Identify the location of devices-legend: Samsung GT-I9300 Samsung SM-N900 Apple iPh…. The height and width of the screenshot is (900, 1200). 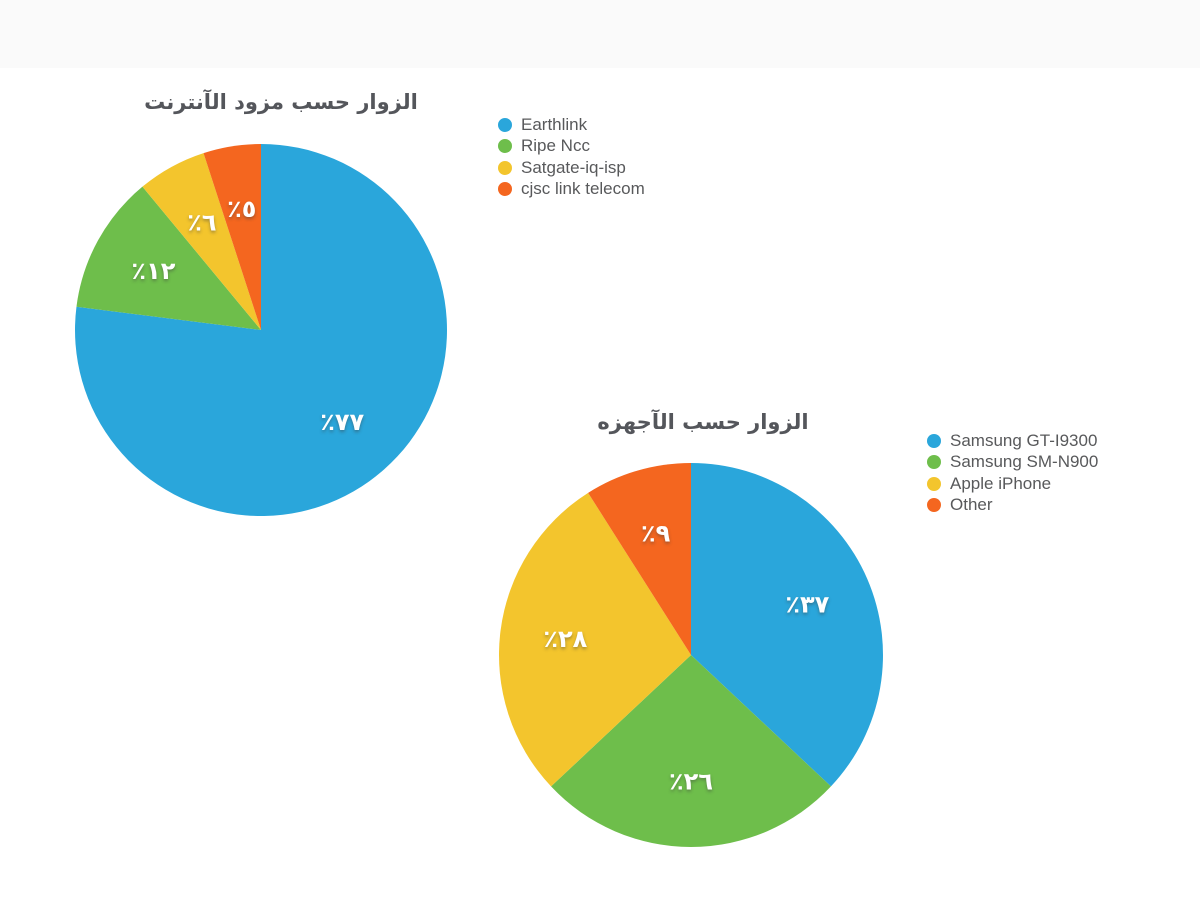
(1012, 473).